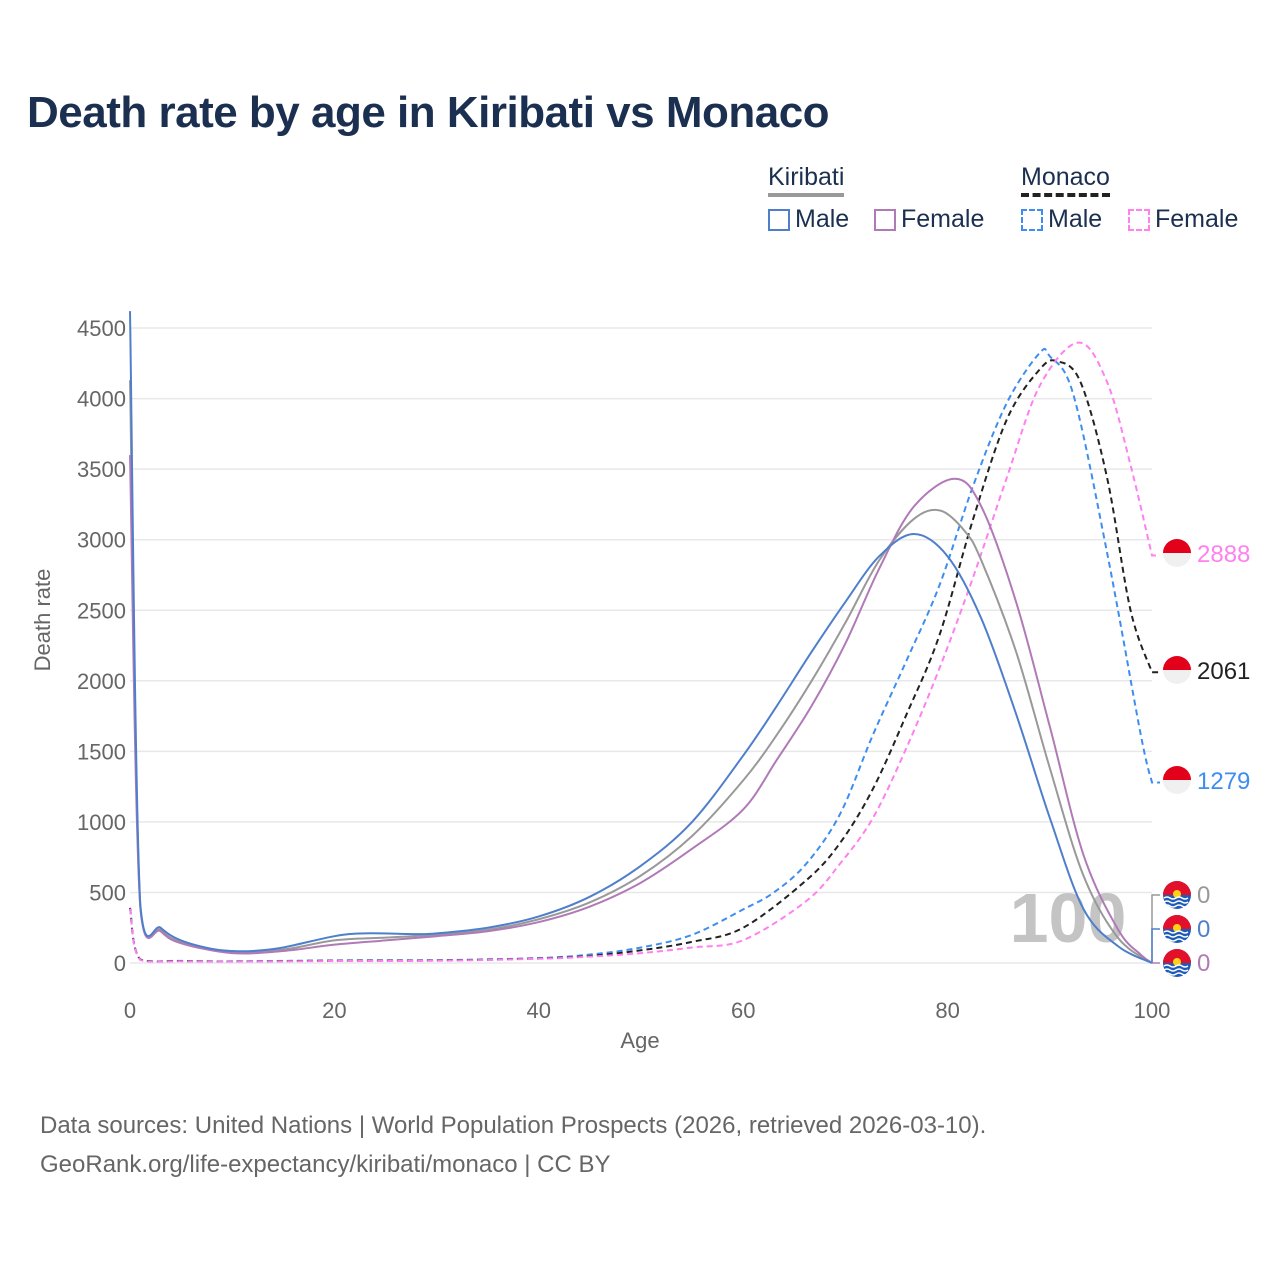 This screenshot has width=1280, height=1280. Describe the element at coordinates (120, 963) in the screenshot. I see `y-tick-label: 0` at that location.